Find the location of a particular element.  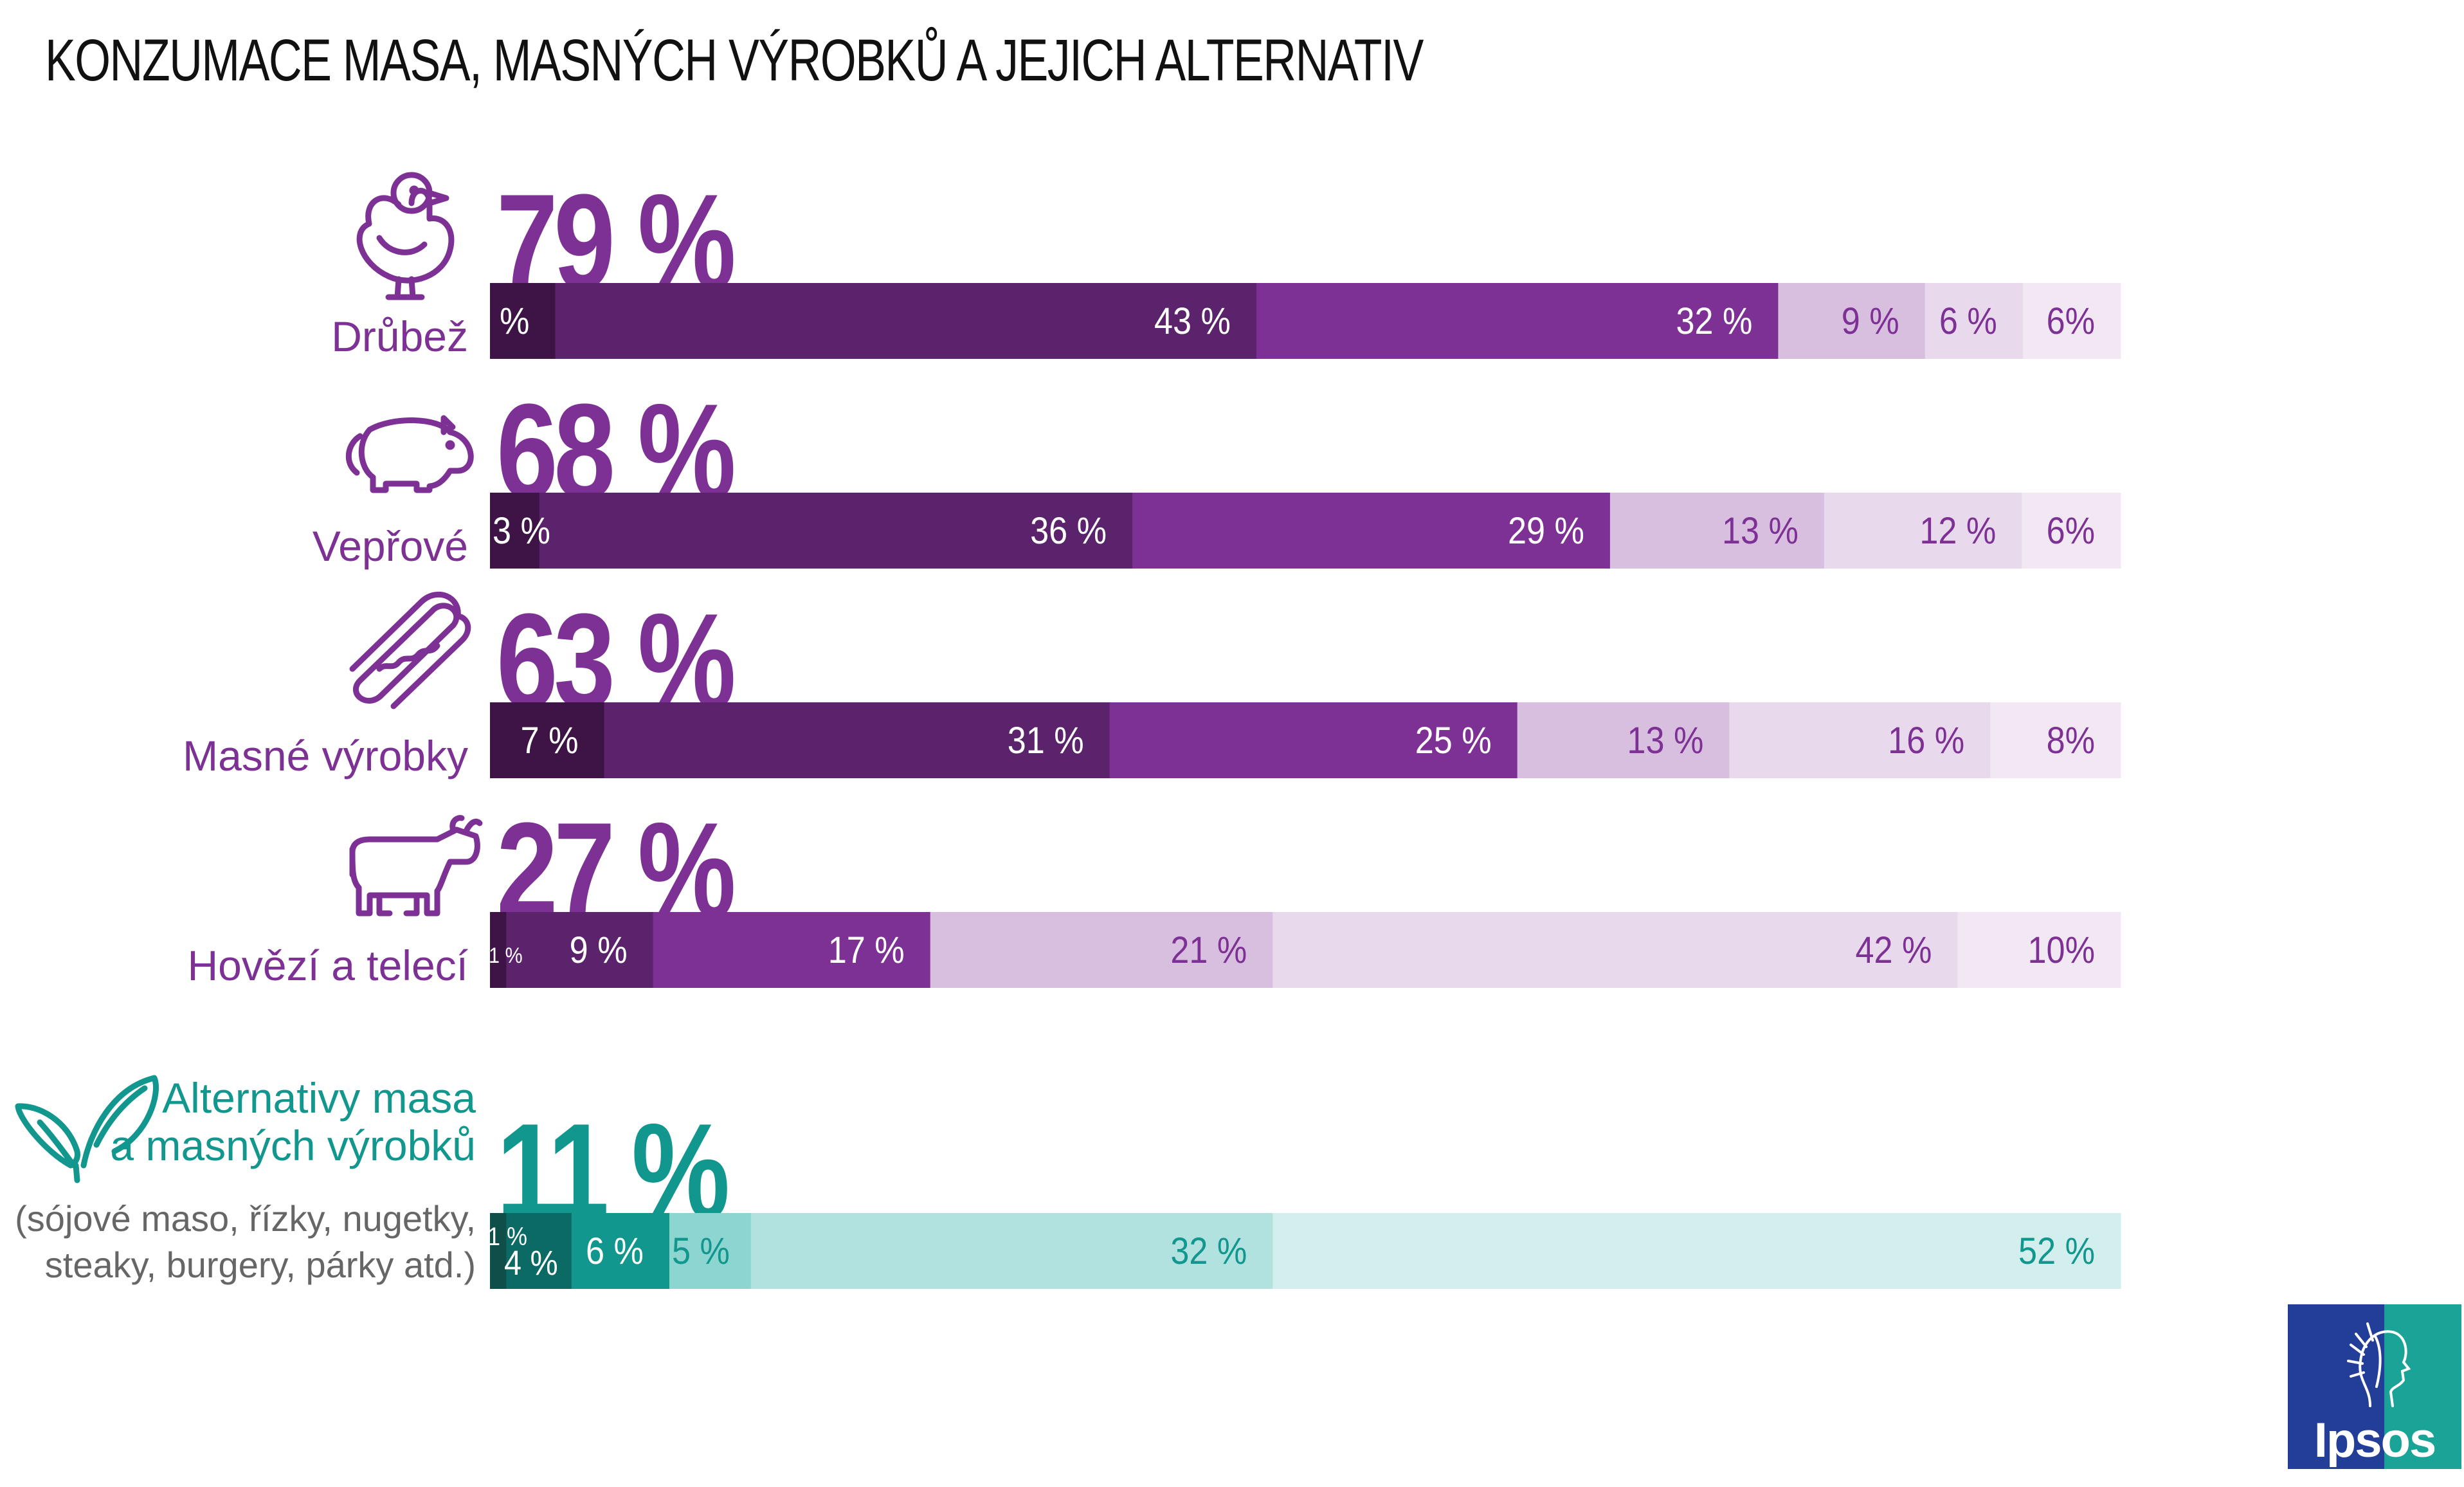

segment-label: 5 % is located at coordinates (701, 1251).